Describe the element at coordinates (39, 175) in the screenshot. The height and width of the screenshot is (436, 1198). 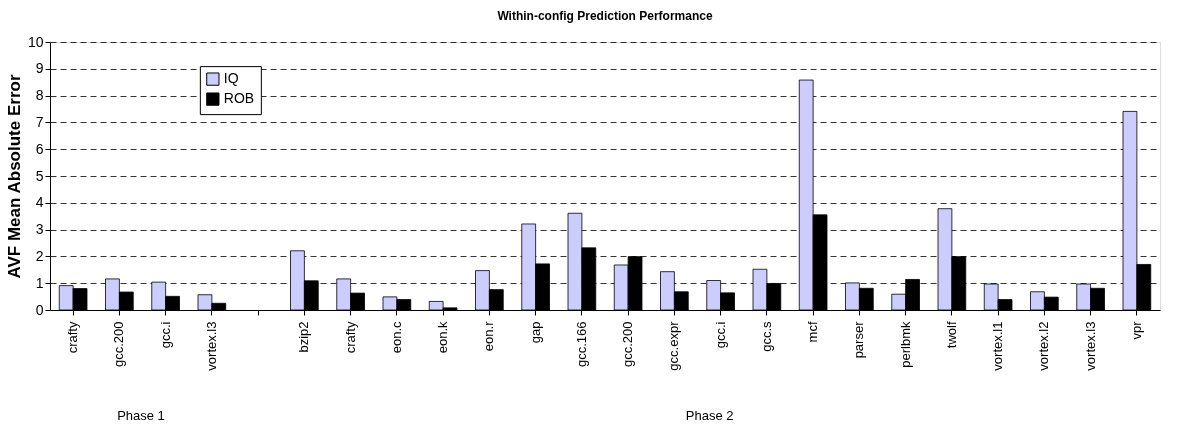
I see `y-tick-label: 5` at that location.